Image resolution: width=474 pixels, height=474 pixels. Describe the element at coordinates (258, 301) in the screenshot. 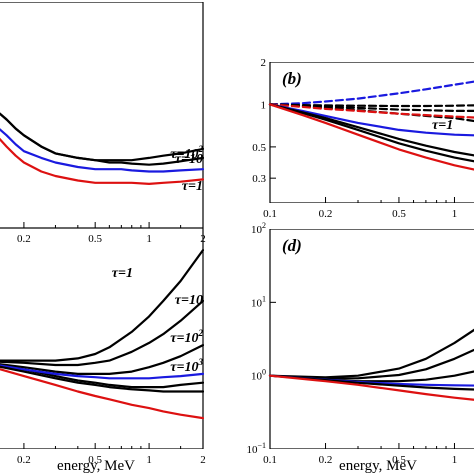

I see `y-tick-label: 10¹` at that location.